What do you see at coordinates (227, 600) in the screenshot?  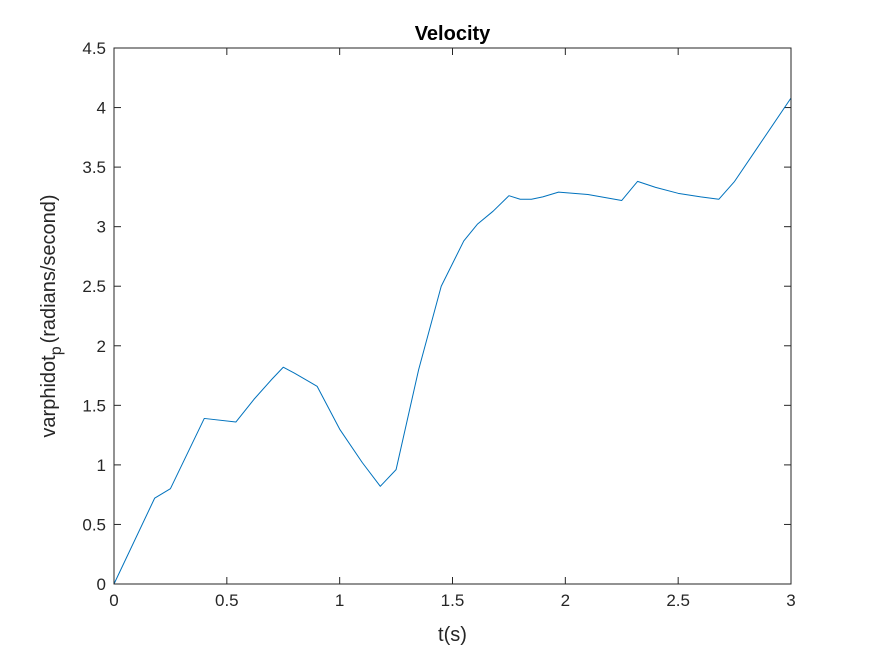 I see `x-tick-label: 0.5` at bounding box center [227, 600].